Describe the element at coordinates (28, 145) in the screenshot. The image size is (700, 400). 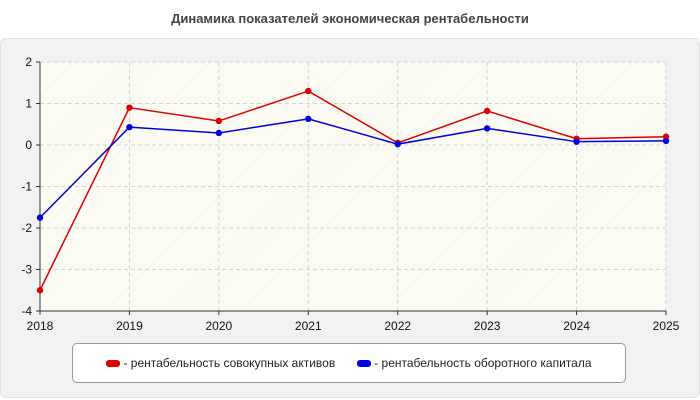
I see `y-tick-label-2: 0` at that location.